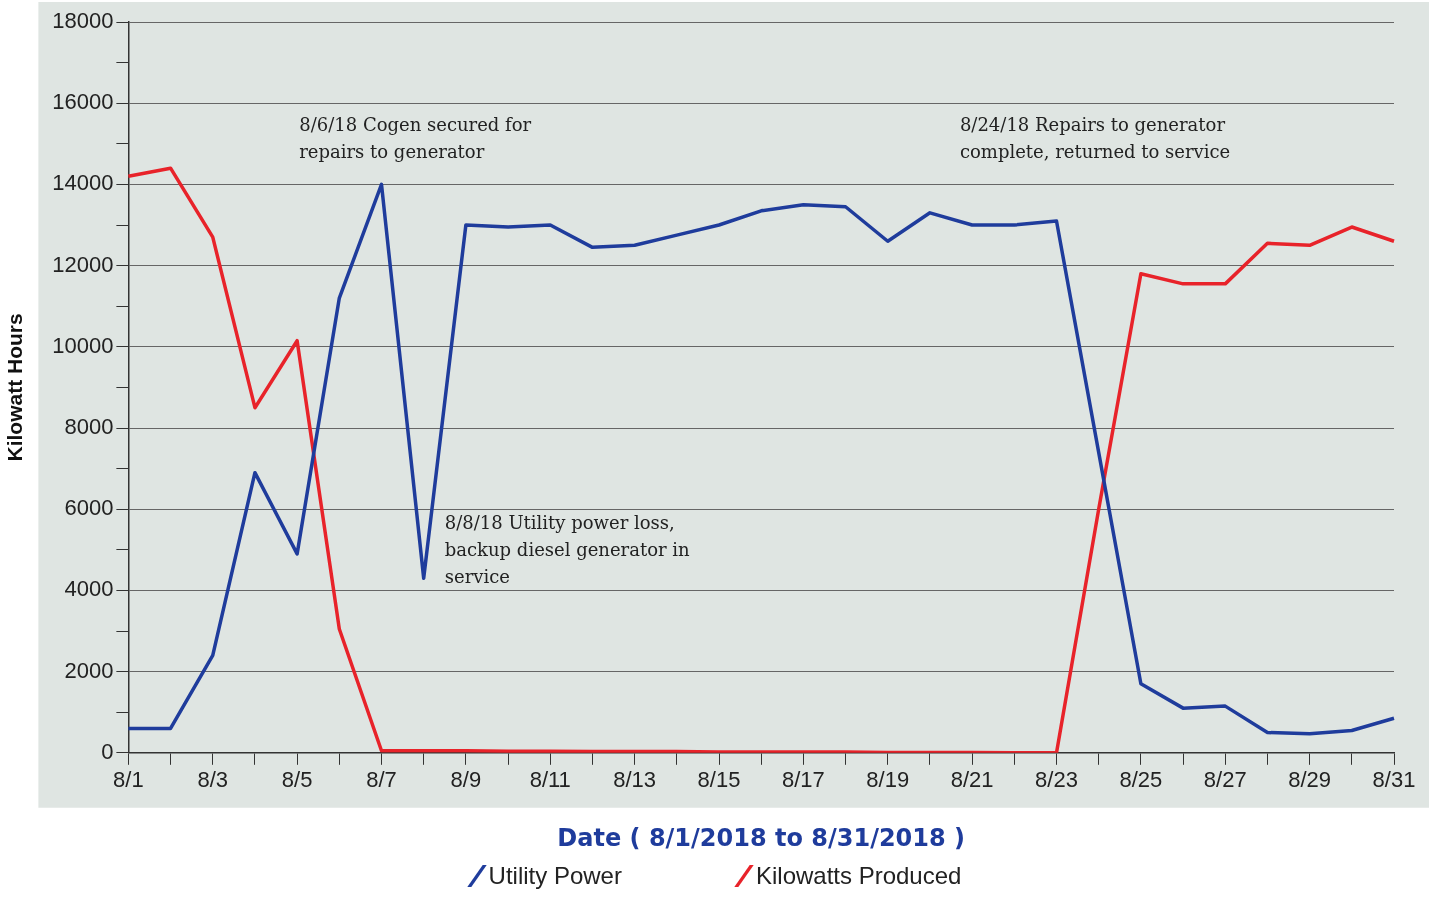 This screenshot has width=1436, height=898. Describe the element at coordinates (83, 102) in the screenshot. I see `y-tick-label: 16000` at that location.